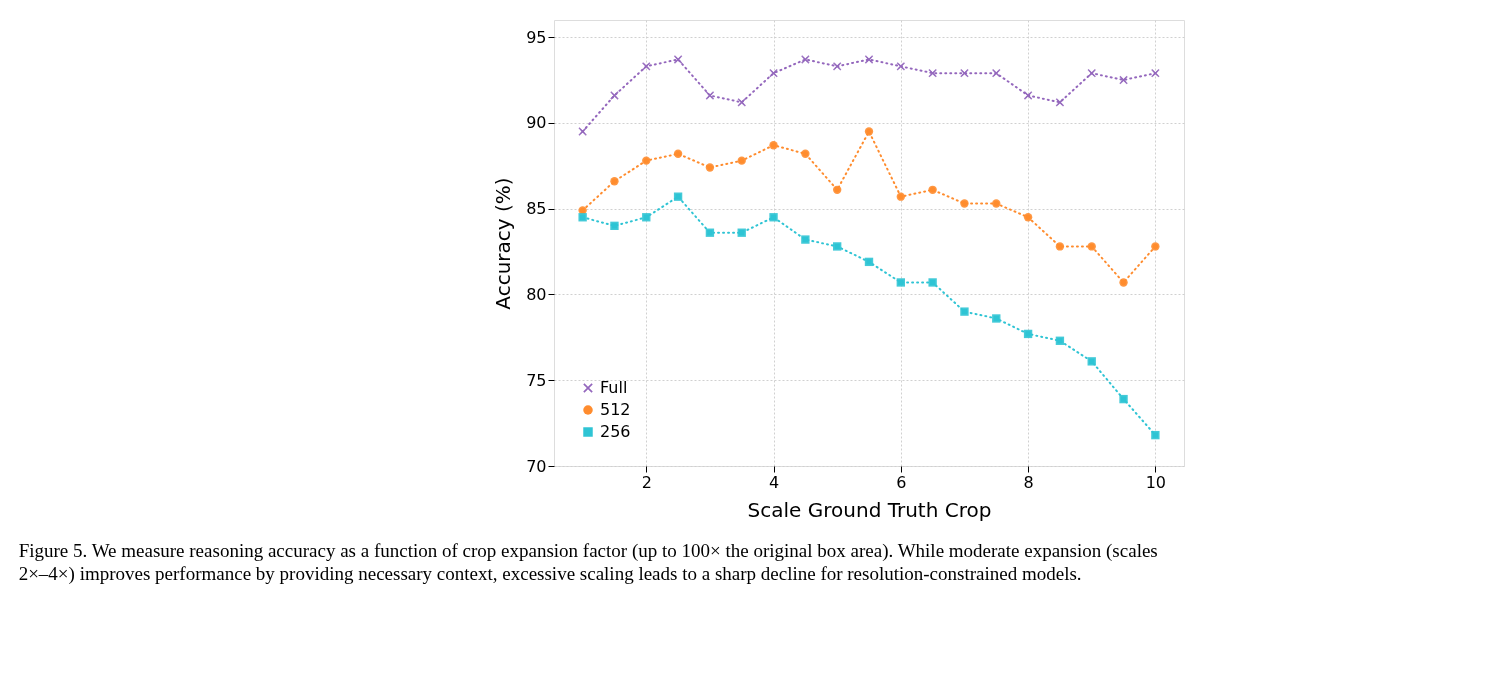  What do you see at coordinates (1156, 482) in the screenshot?
I see `x-tick-label: 10` at bounding box center [1156, 482].